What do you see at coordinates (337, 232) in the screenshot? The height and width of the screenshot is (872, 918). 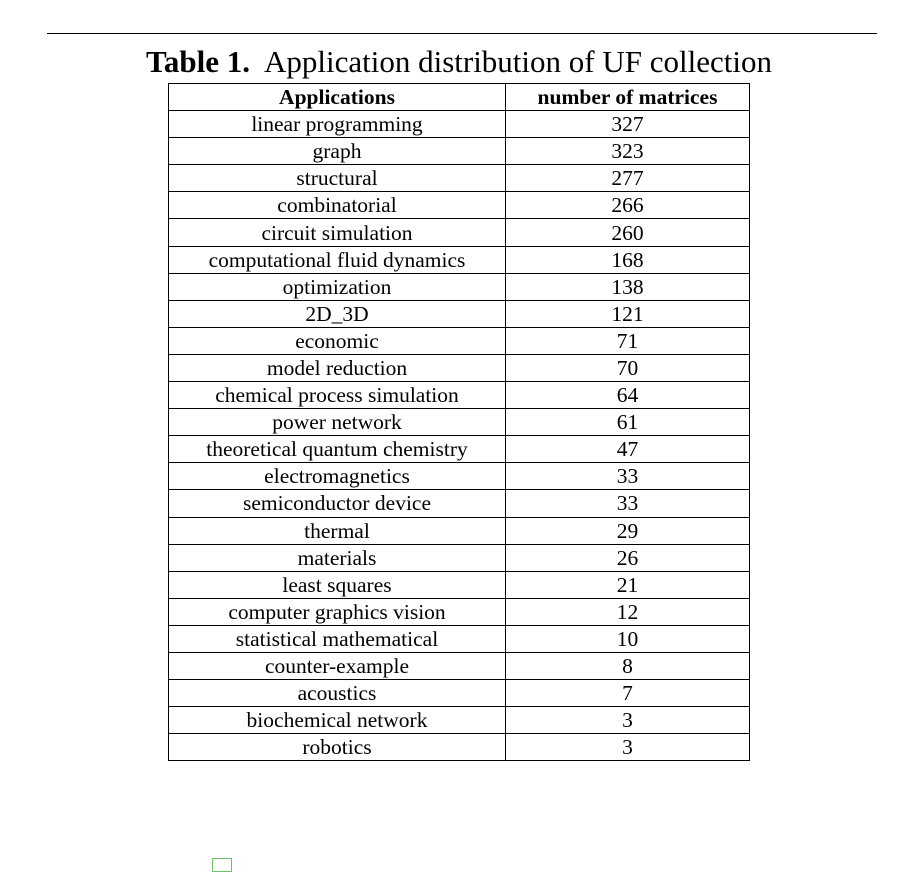 I see `application-cell: circuit simulation` at bounding box center [337, 232].